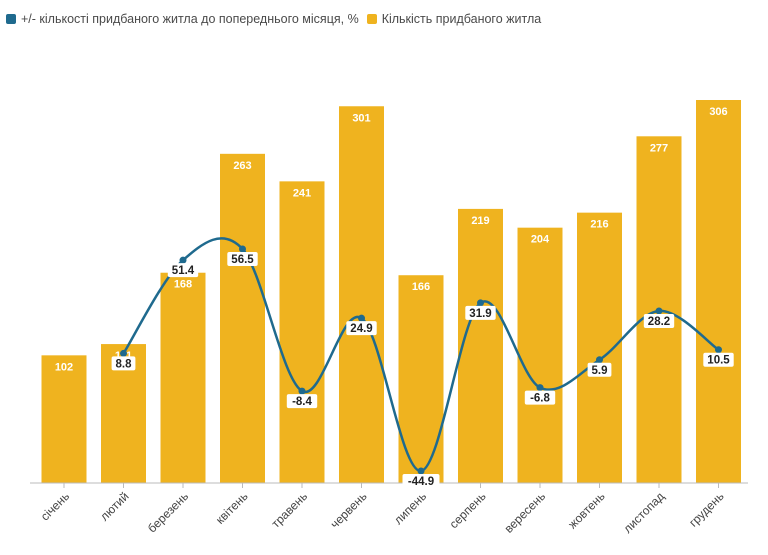 Image resolution: width=768 pixels, height=555 pixels. What do you see at coordinates (525, 512) in the screenshot?
I see `x-tick-label-8: вересень` at bounding box center [525, 512].